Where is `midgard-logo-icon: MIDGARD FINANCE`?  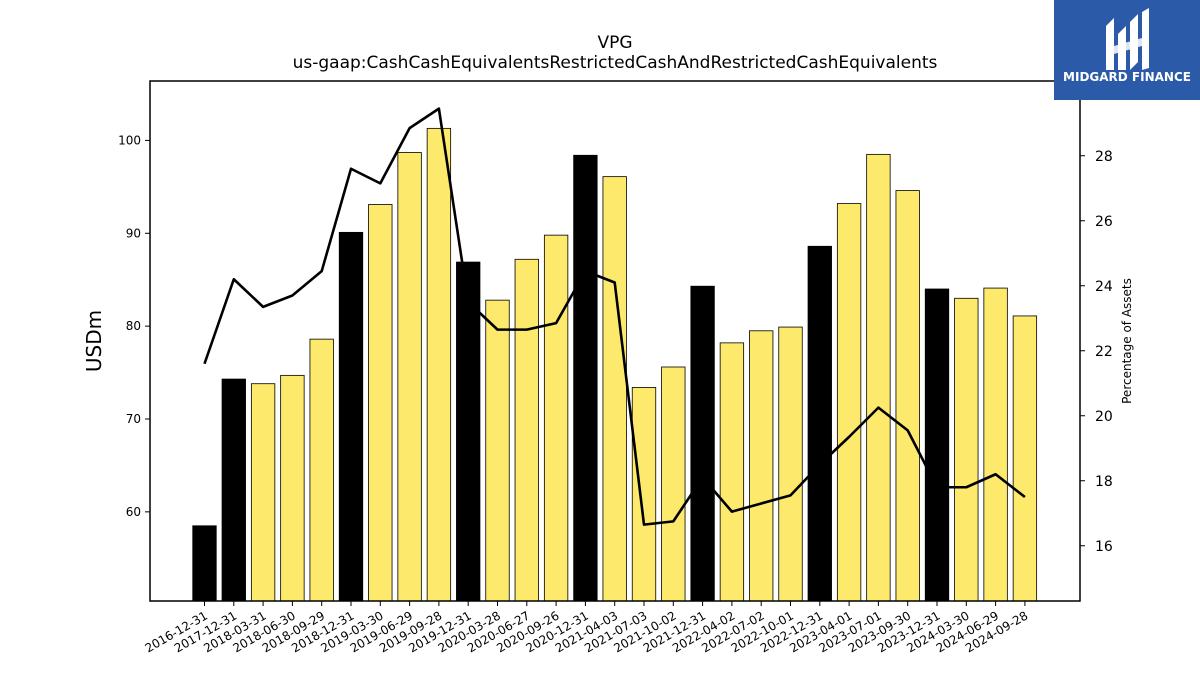
midgard-logo-icon: MIDGARD FINANCE is located at coordinates (1127, 50).